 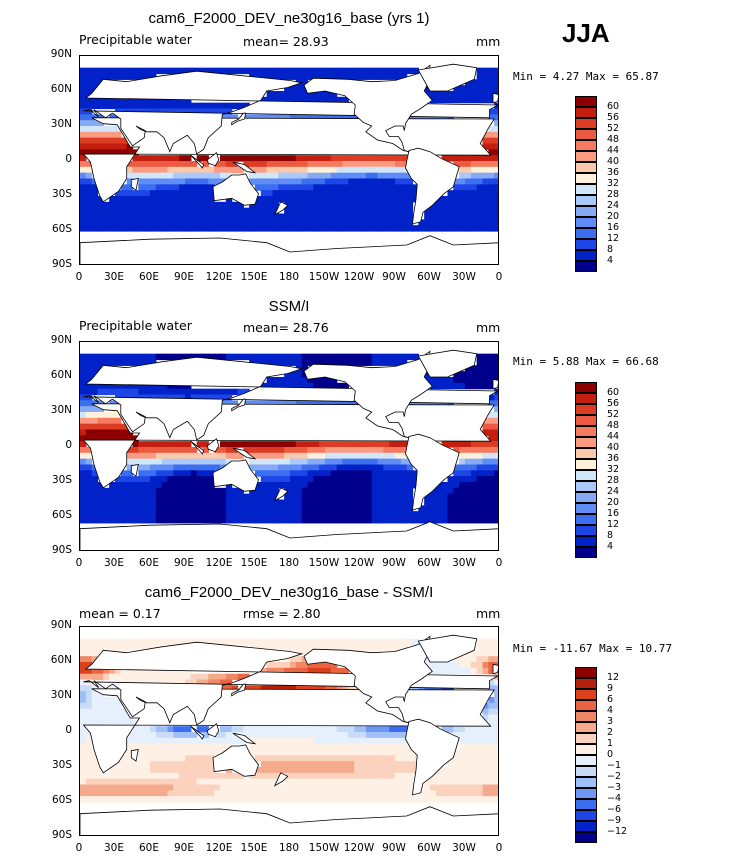 What do you see at coordinates (447, 77) in the screenshot?
I see `coastline` at bounding box center [447, 77].